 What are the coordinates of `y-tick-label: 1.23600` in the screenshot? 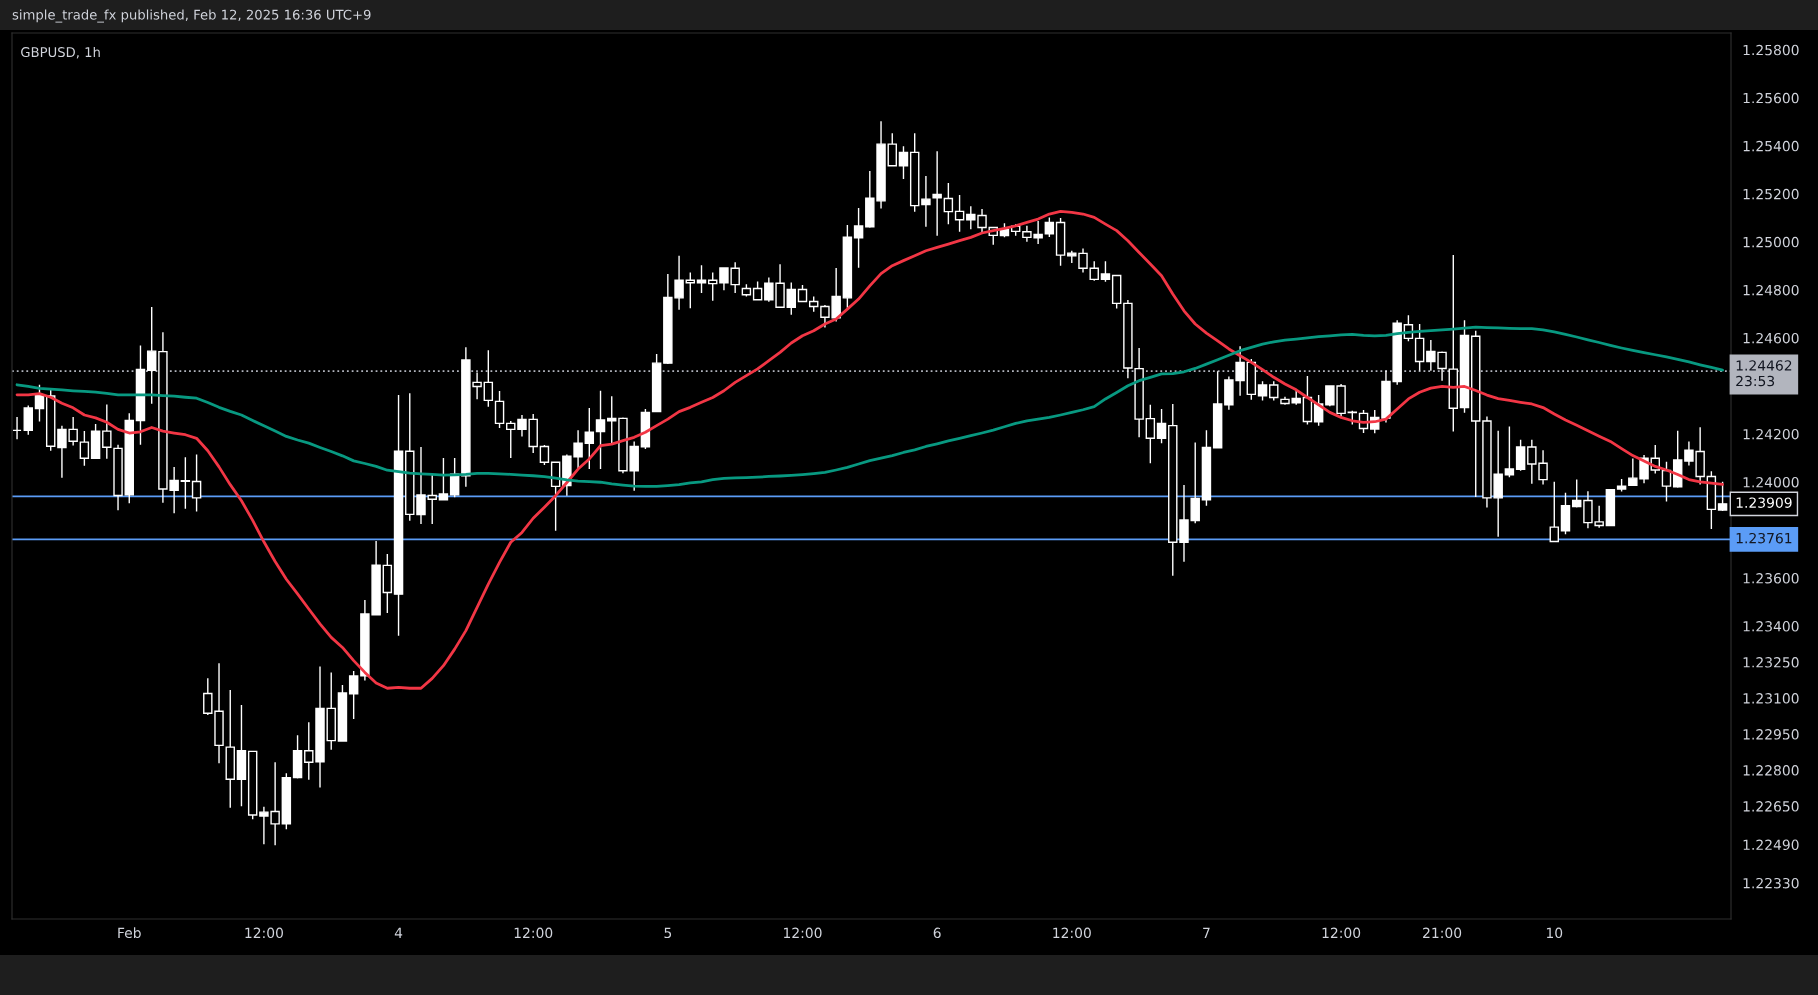 It's located at (1771, 578).